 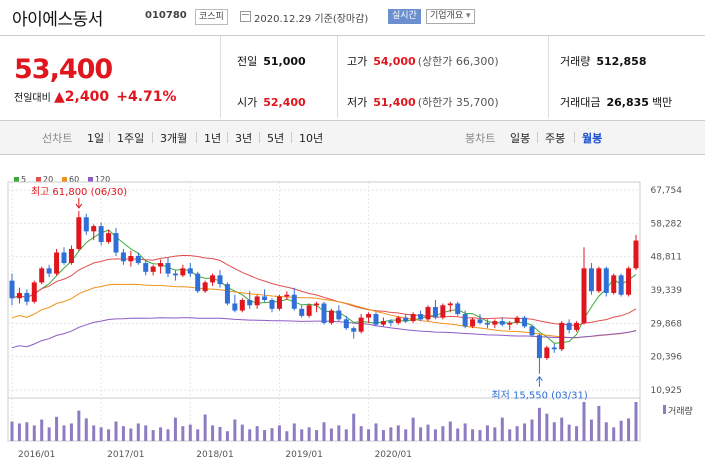 I want to click on tab-period-10y: 10년, so click(x=311, y=138).